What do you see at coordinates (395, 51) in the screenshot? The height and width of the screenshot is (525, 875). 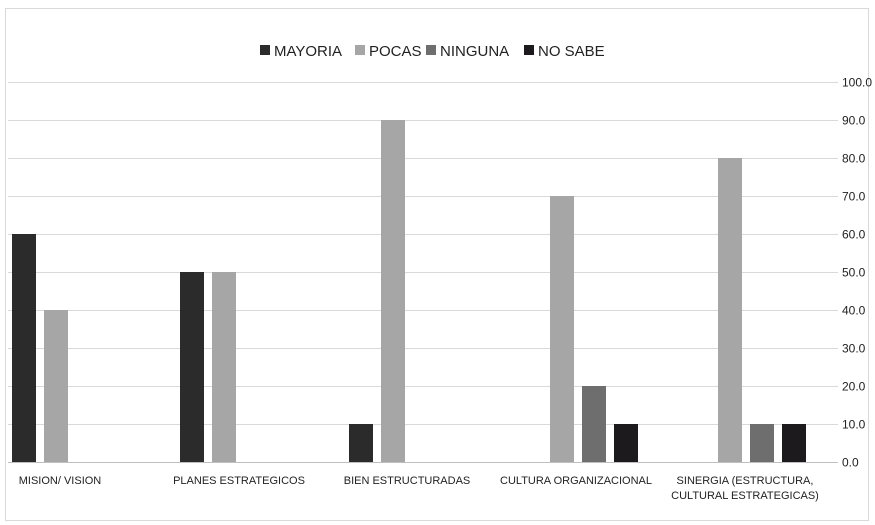 I see `legend-label: POCAS` at bounding box center [395, 51].